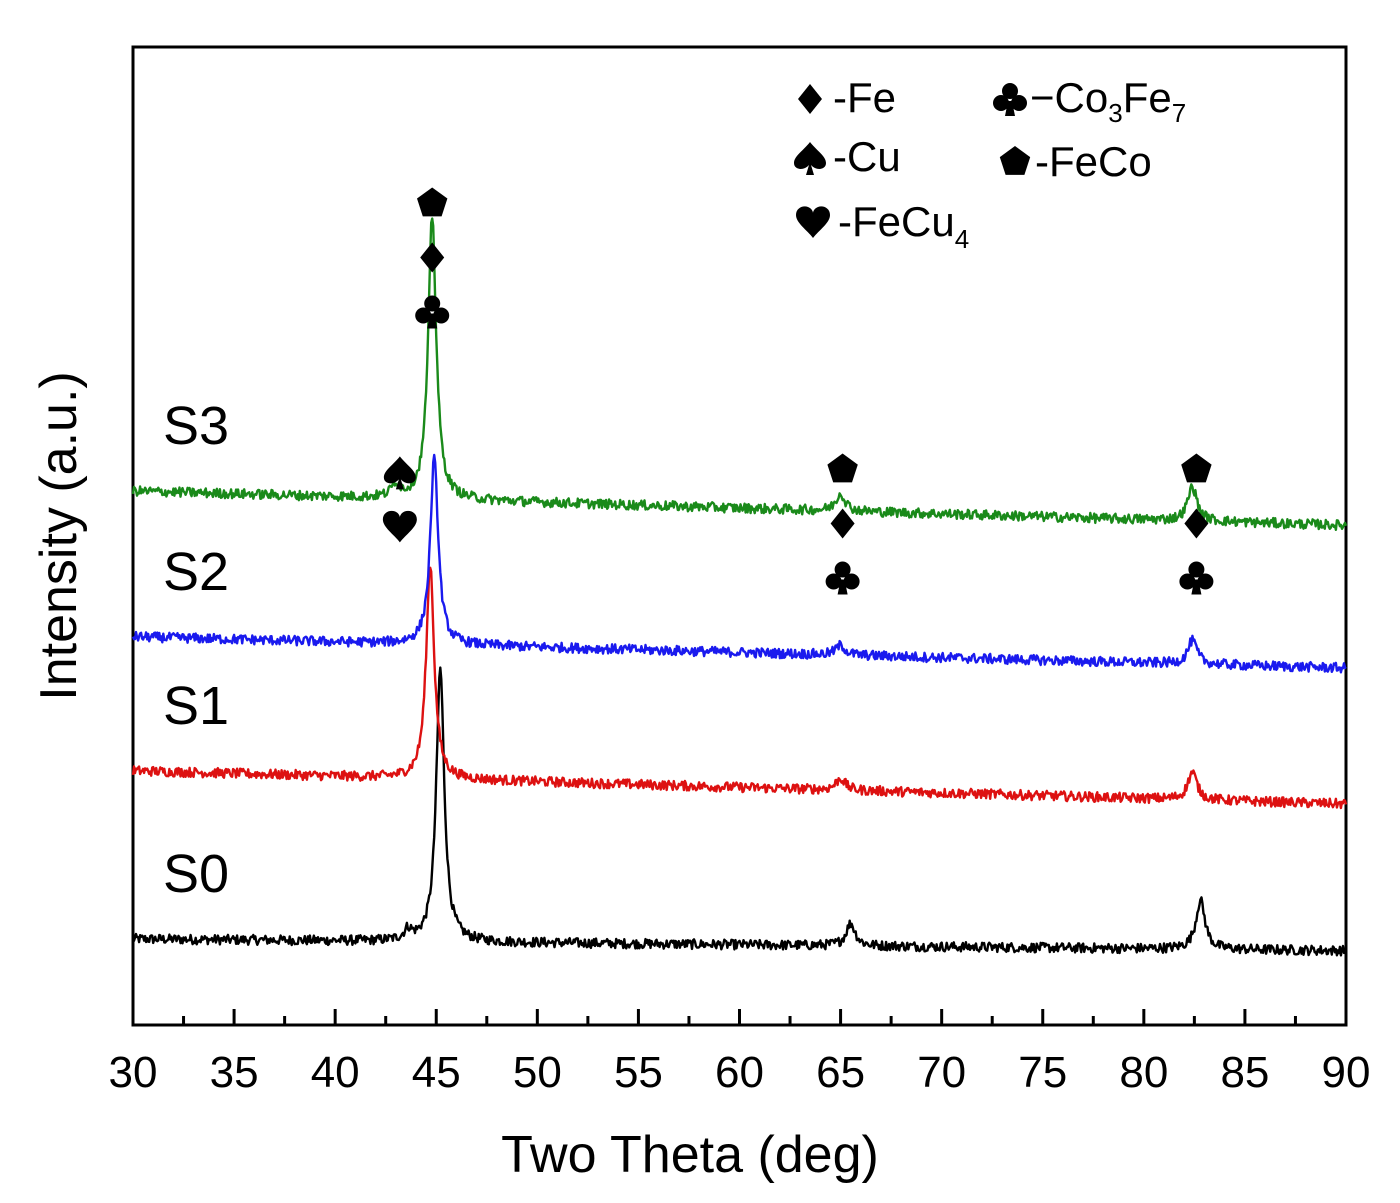 This screenshot has width=1400, height=1203. Describe the element at coordinates (196, 874) in the screenshot. I see `series-label-s0: S0` at that location.